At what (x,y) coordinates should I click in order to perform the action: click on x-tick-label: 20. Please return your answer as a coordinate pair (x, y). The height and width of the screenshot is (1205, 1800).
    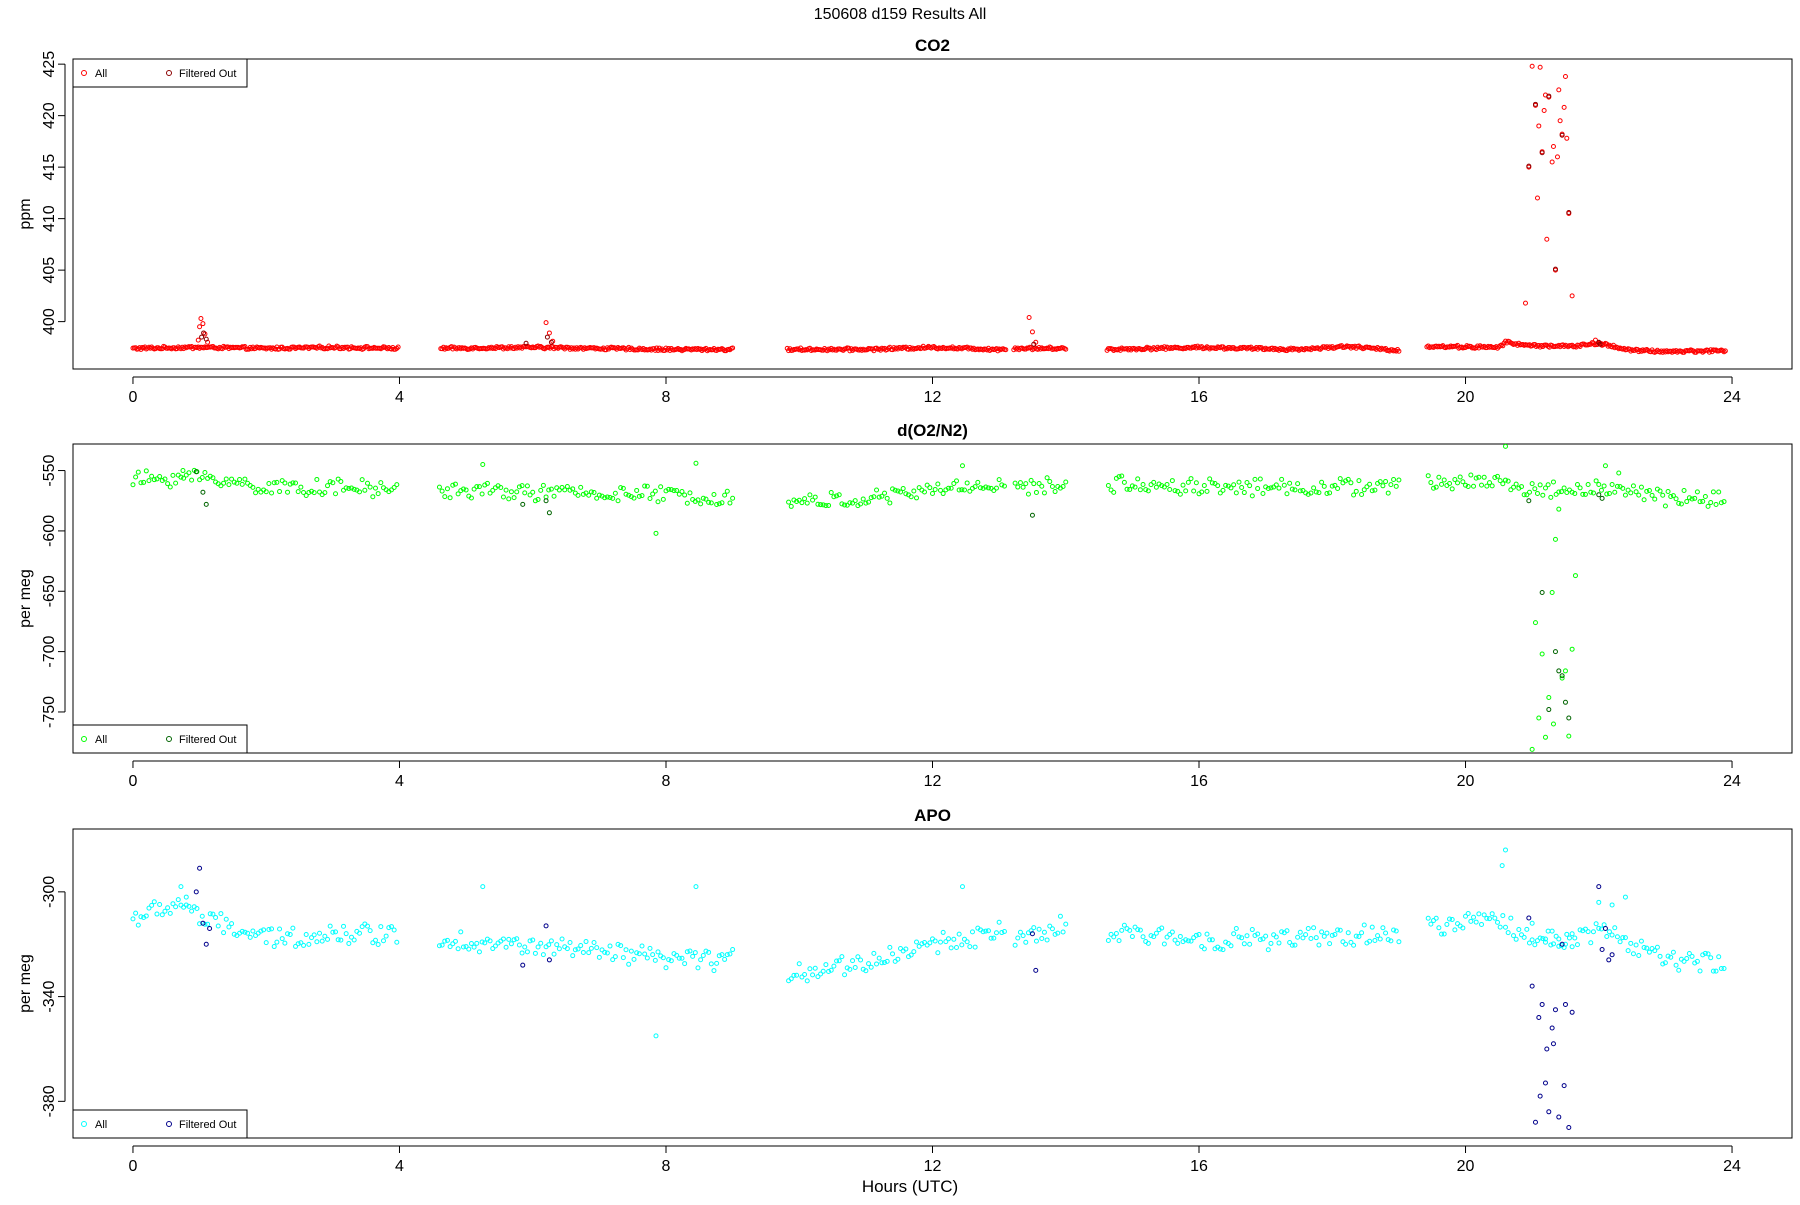
    Looking at the image, I should click on (1466, 1166).